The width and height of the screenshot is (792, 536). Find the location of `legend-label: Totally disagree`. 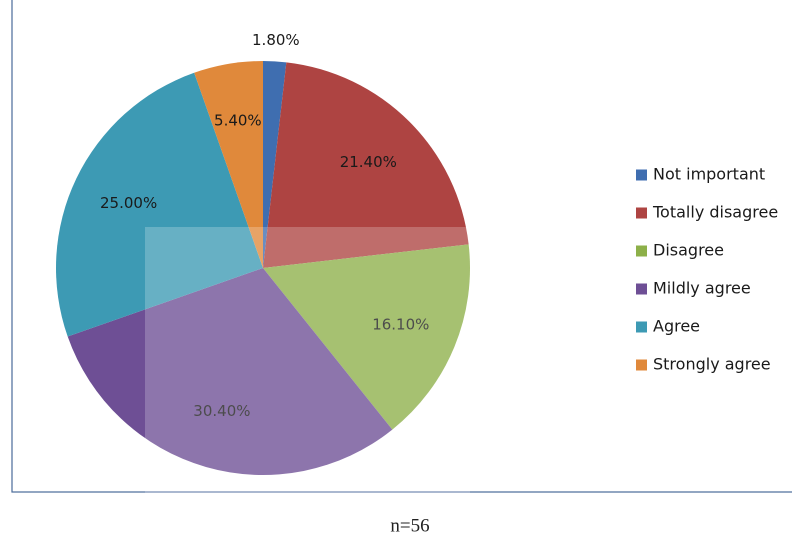

legend-label: Totally disagree is located at coordinates (715, 212).